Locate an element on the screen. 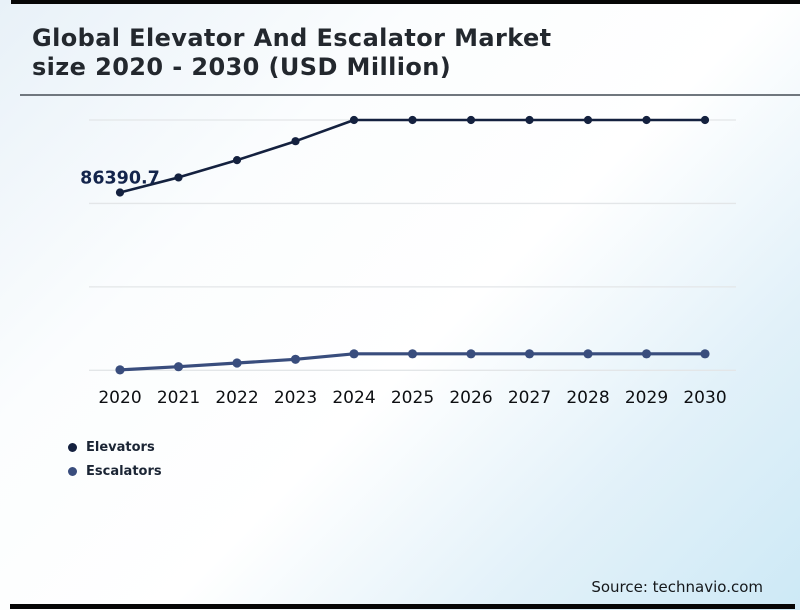 This screenshot has width=800, height=610. legend-item-escalators: Escalators is located at coordinates (115, 471).